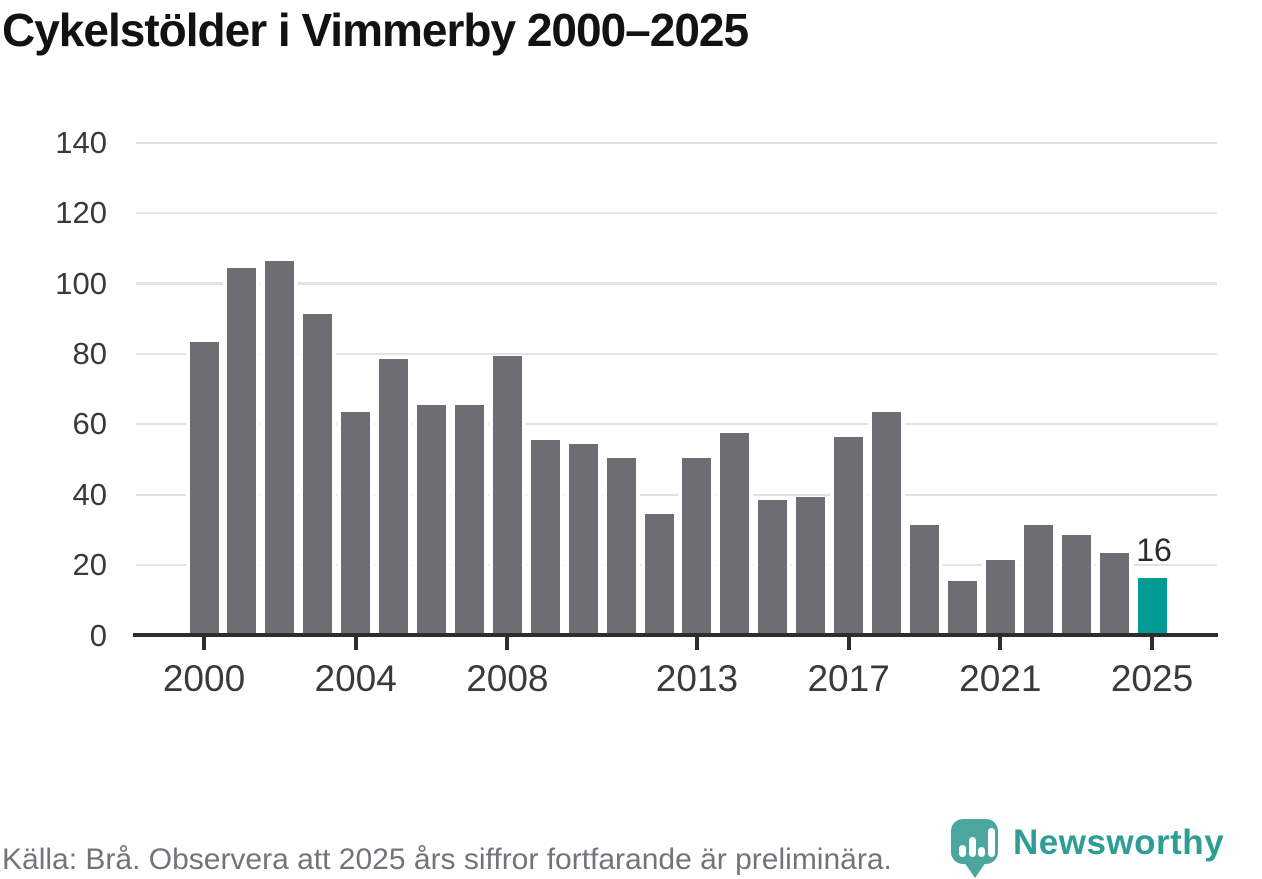 This screenshot has height=879, width=1262. Describe the element at coordinates (469, 519) in the screenshot. I see `bar-2007` at that location.